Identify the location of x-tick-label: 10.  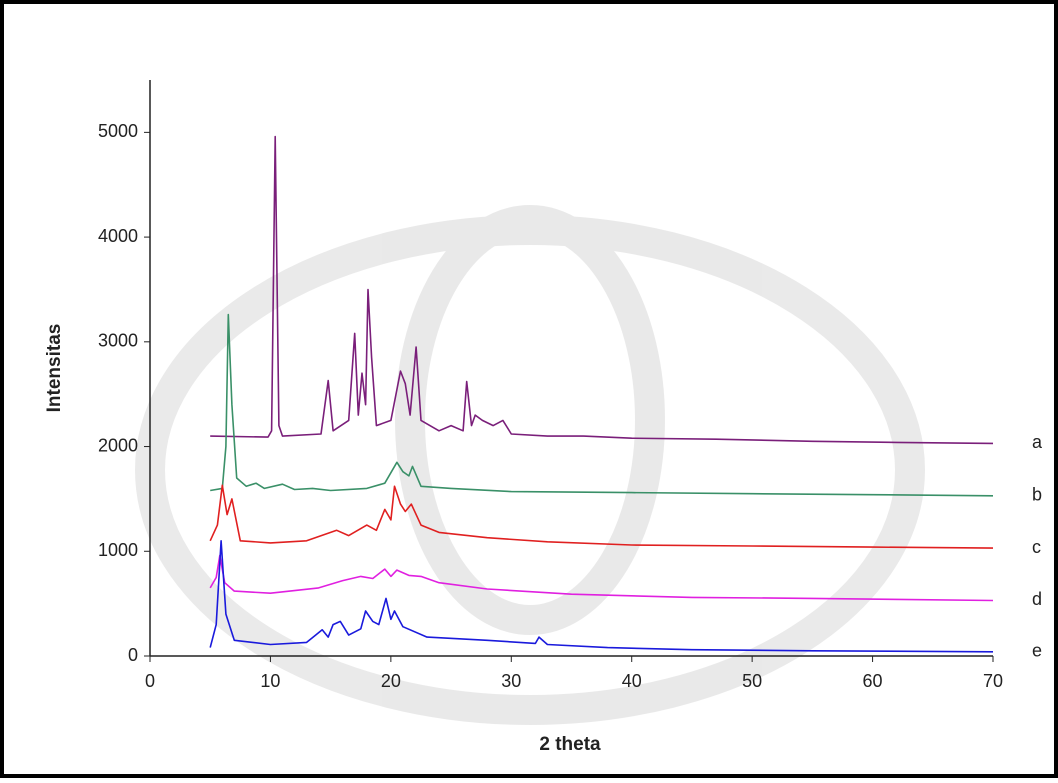
(270, 681).